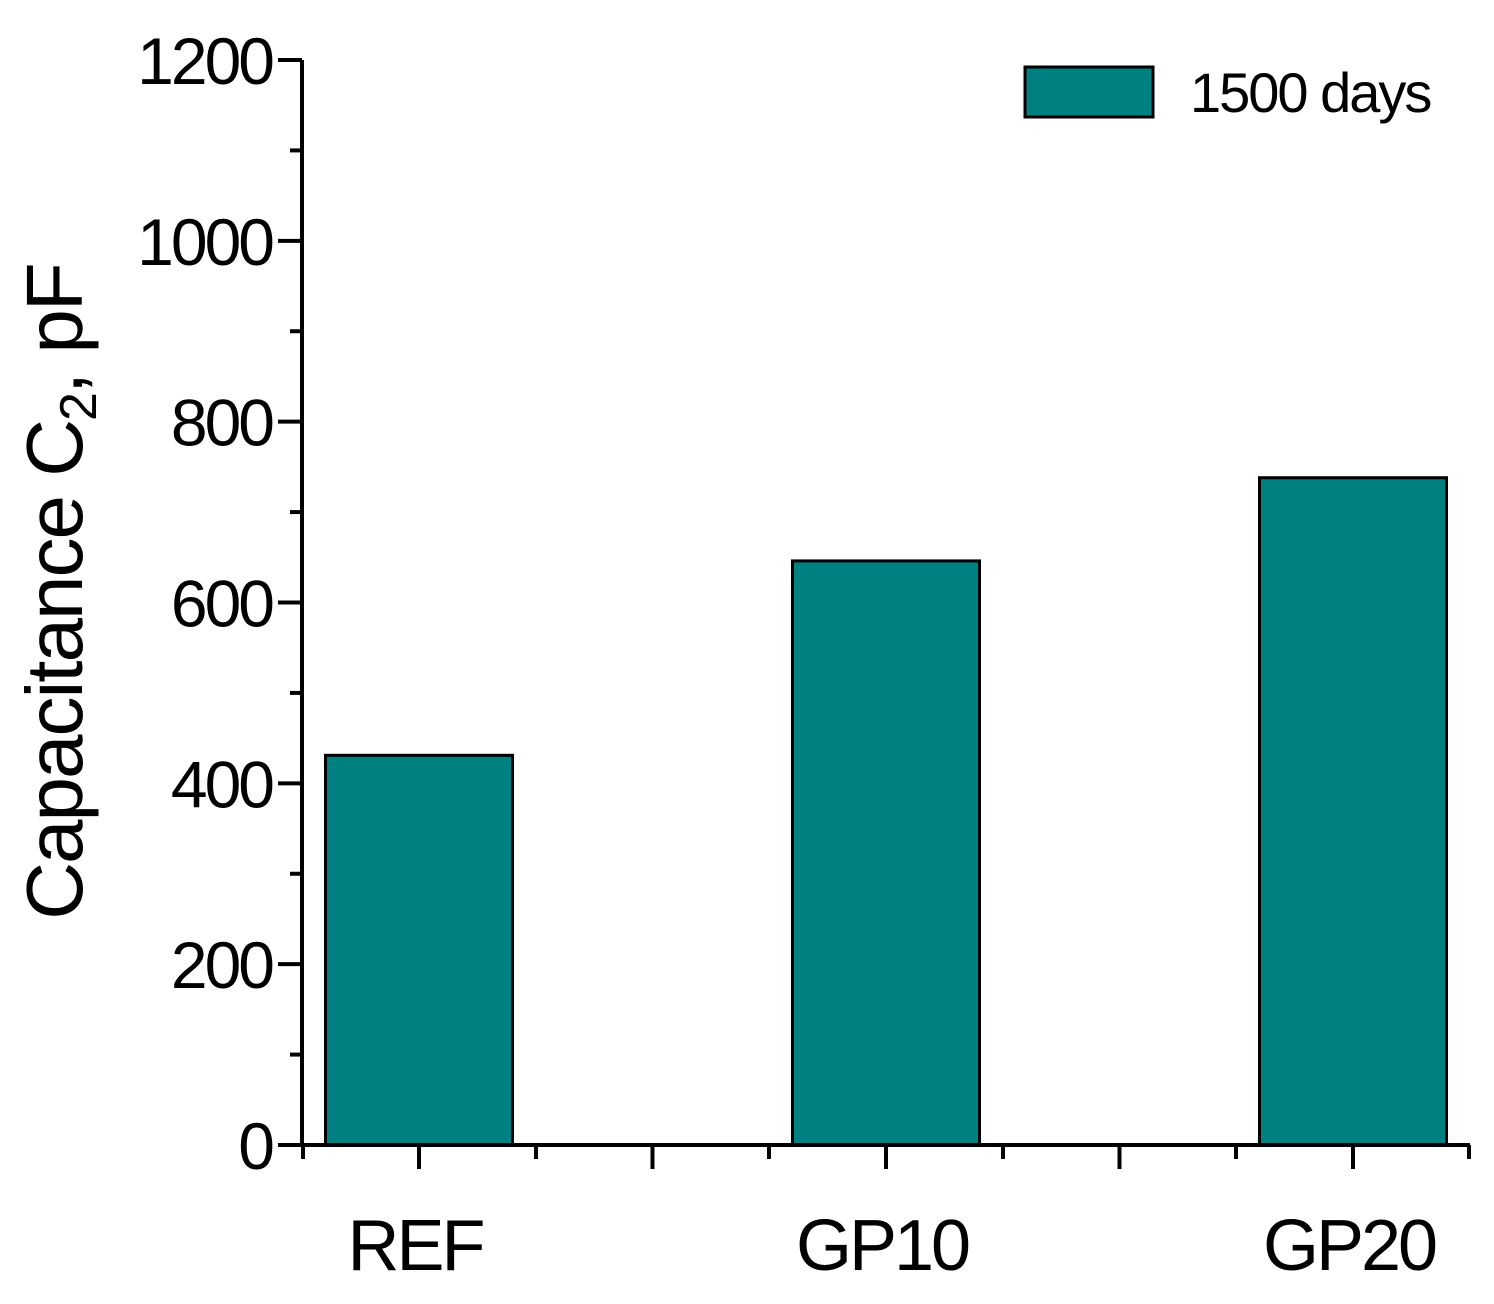 The width and height of the screenshot is (1494, 1304). What do you see at coordinates (222, 423) in the screenshot?
I see `y-tick-label: 800` at bounding box center [222, 423].